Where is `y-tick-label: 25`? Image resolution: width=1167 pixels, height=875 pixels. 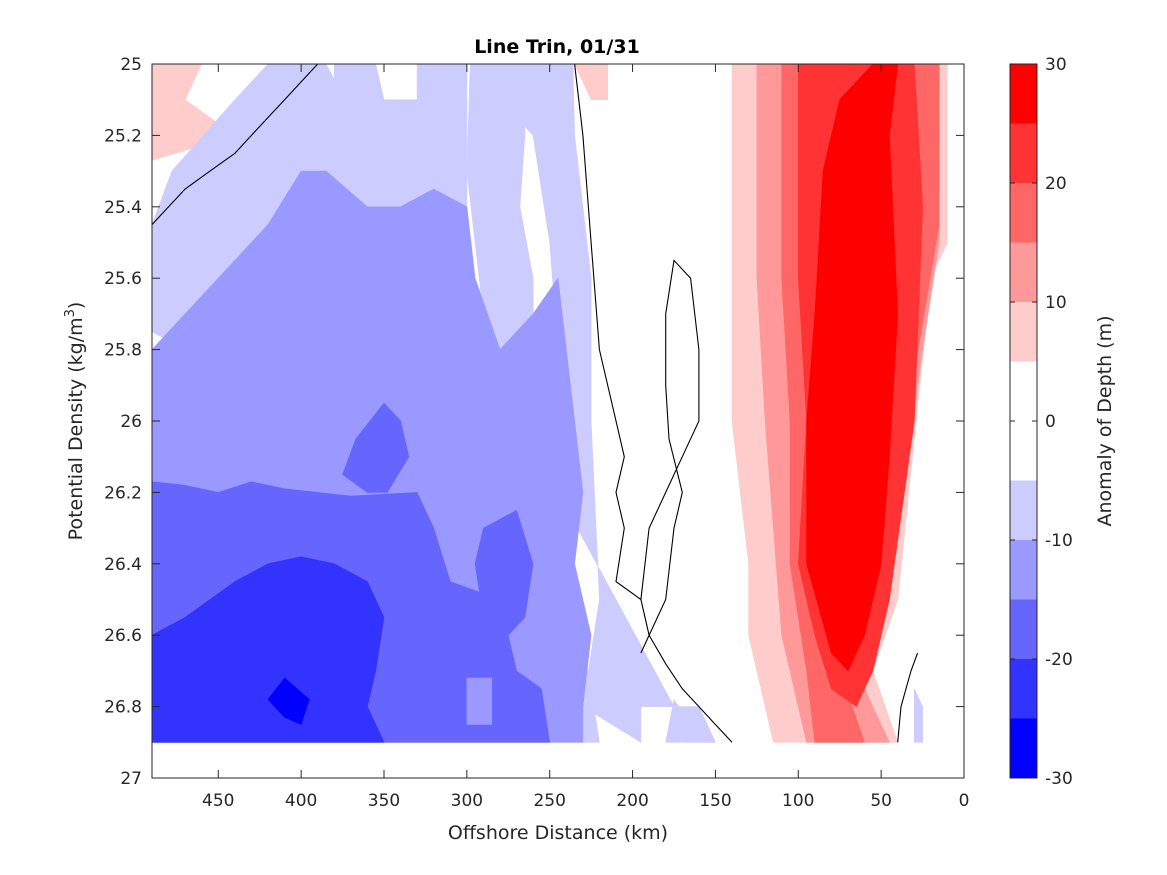
y-tick-label: 25 is located at coordinates (131, 65).